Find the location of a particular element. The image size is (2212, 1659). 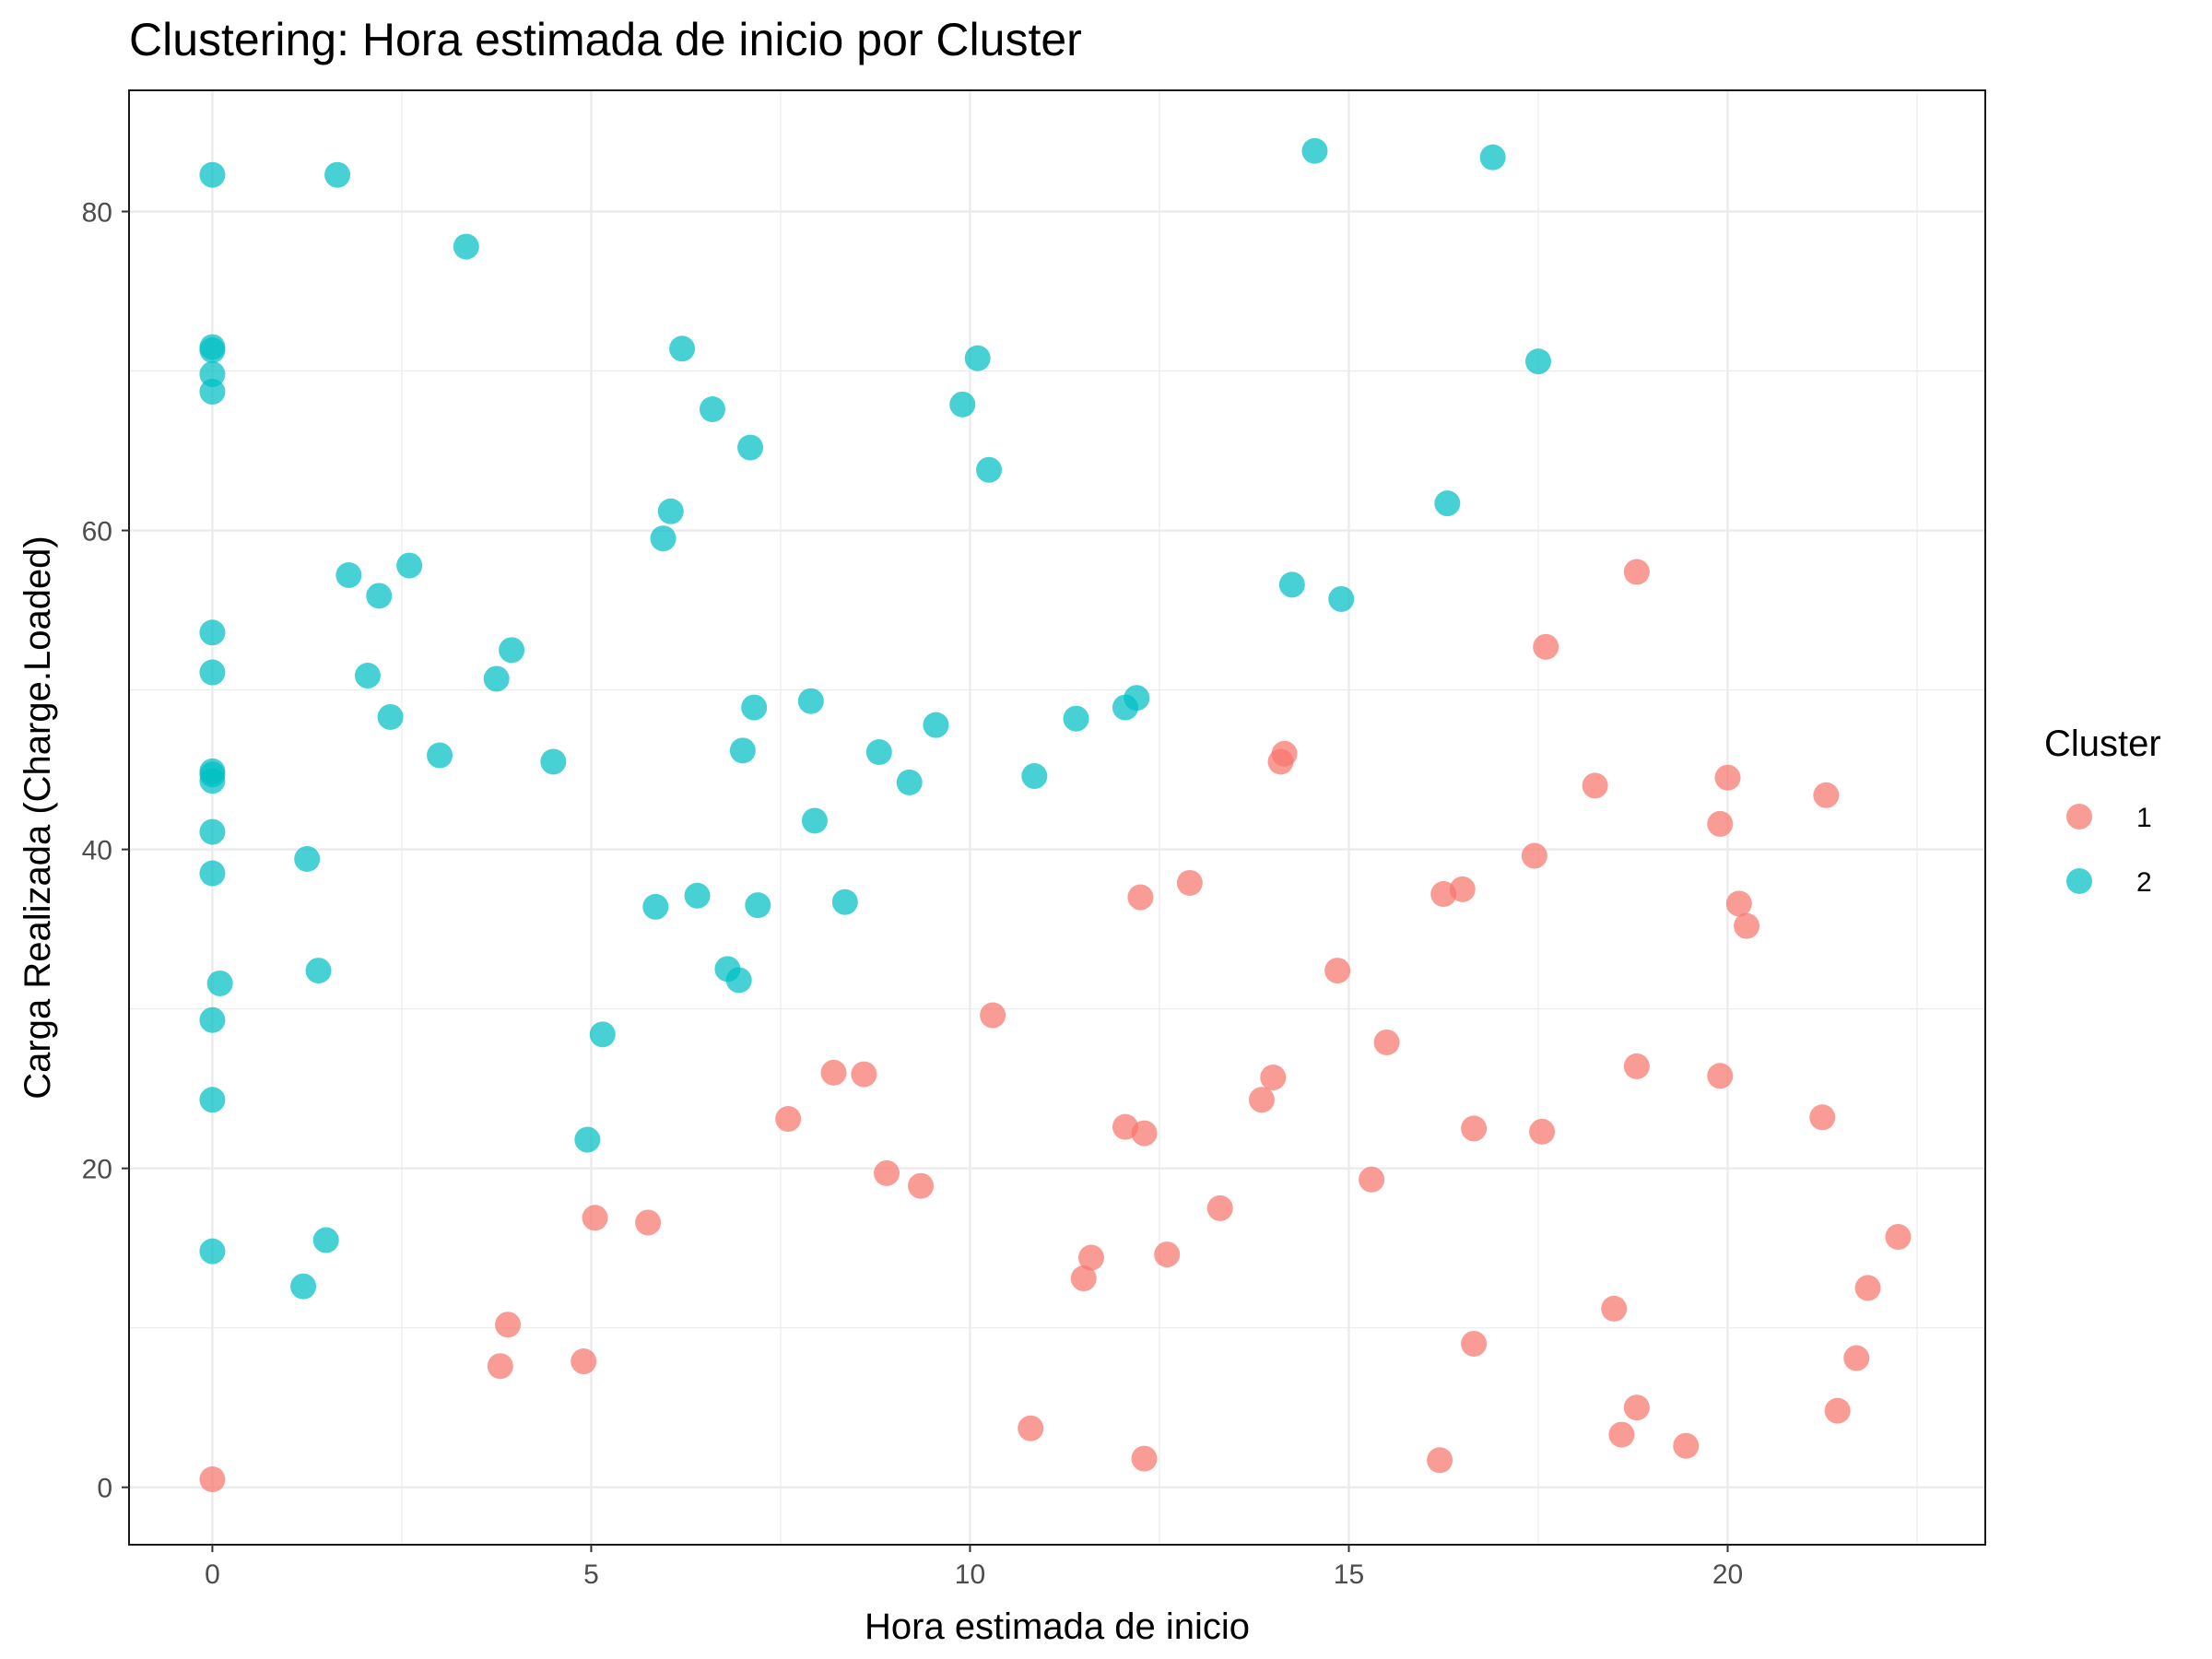

legend-title: Cluster is located at coordinates (2102, 744).